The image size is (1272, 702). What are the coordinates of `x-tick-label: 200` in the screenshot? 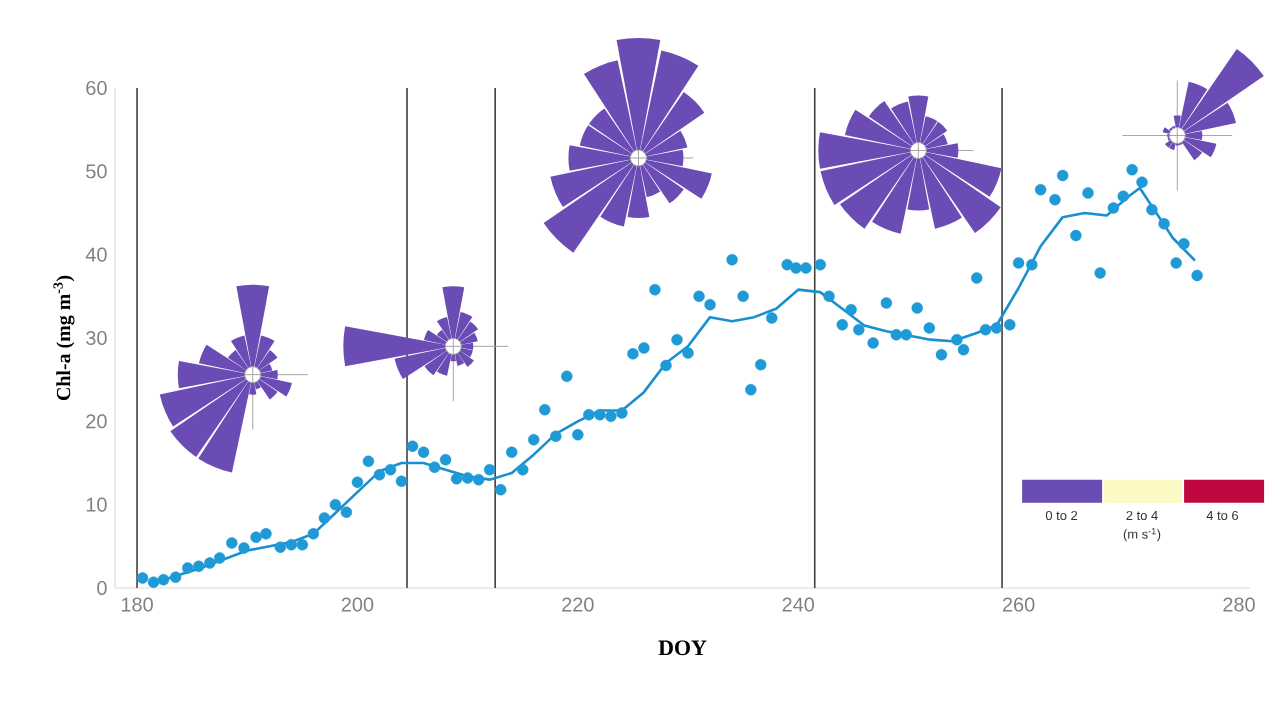 It's located at (357, 604).